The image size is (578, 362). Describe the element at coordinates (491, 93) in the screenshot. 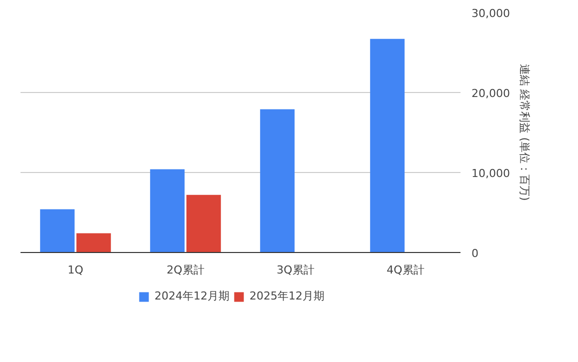

I see `y-tick-label: 20,000` at that location.